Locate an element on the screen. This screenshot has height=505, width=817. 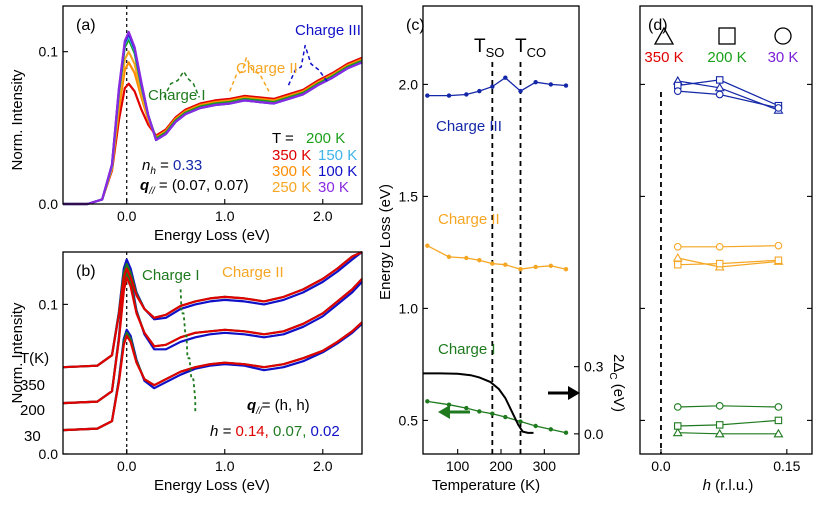
tso-label: TSO is located at coordinates (489, 48).